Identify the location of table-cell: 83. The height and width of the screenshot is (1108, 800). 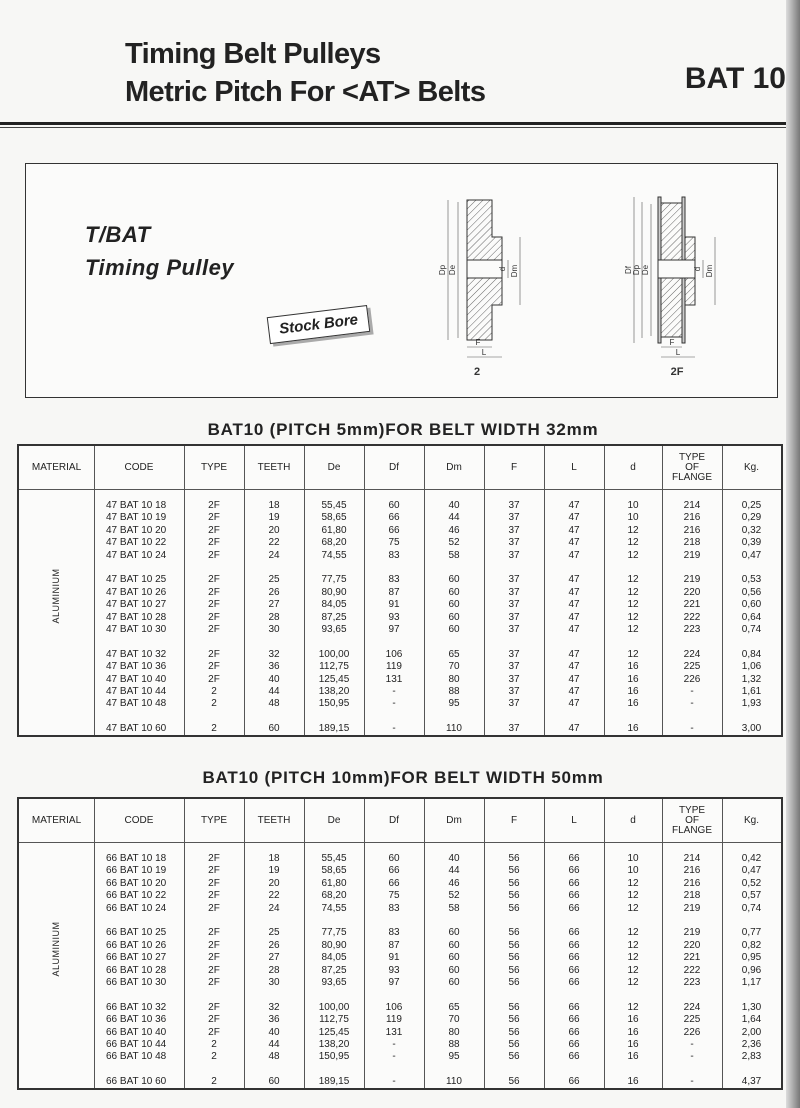
(394, 555).